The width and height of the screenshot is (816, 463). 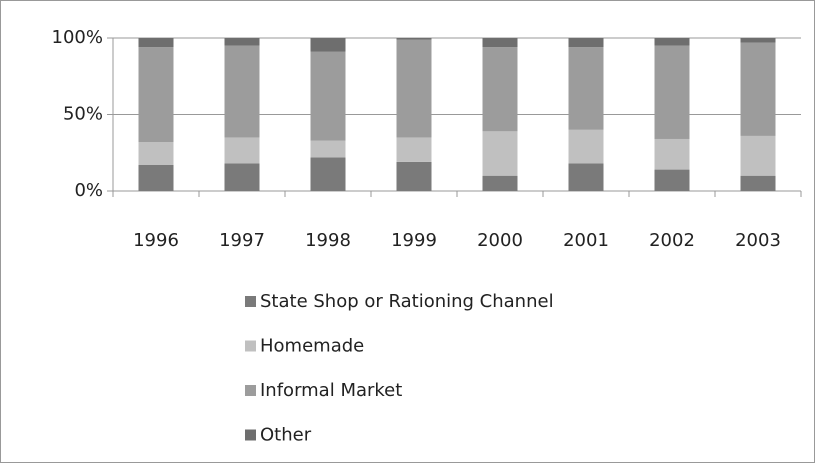 I want to click on x-tick-label: 2001, so click(x=586, y=240).